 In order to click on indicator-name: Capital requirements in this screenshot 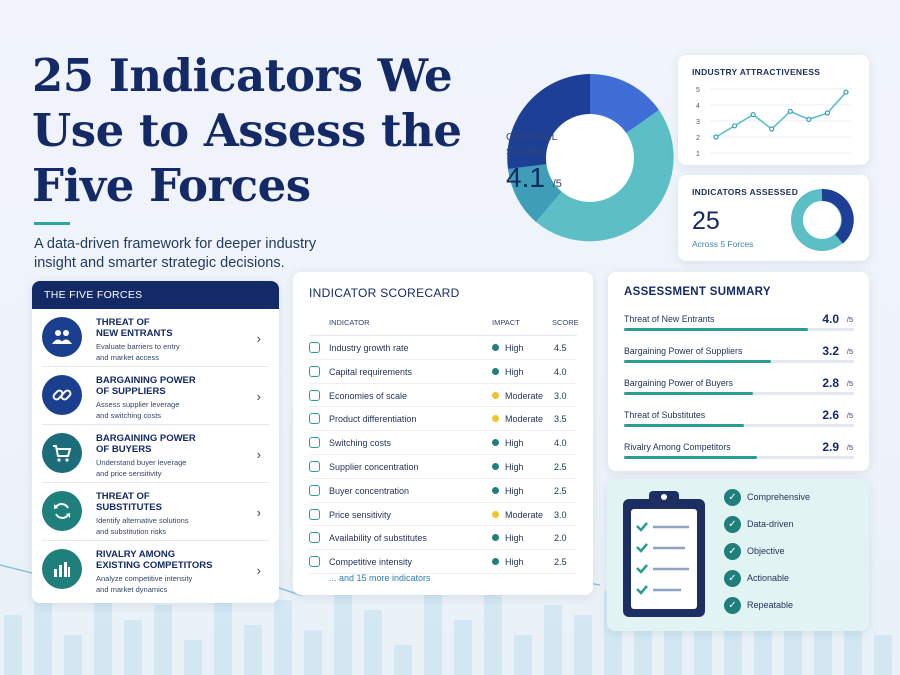, I will do `click(371, 371)`.